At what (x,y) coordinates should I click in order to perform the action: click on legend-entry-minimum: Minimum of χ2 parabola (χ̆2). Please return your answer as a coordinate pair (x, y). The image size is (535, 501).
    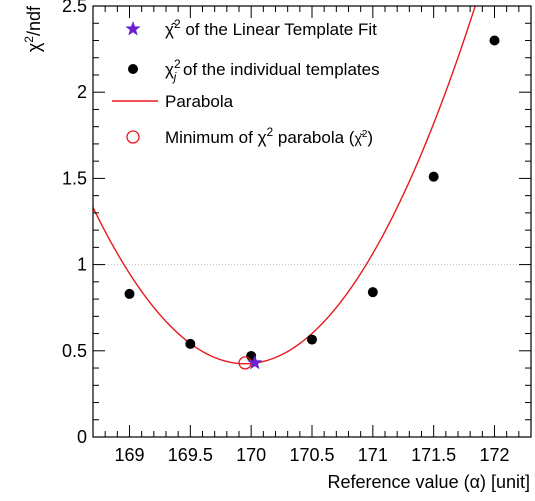
    Looking at the image, I should click on (249, 136).